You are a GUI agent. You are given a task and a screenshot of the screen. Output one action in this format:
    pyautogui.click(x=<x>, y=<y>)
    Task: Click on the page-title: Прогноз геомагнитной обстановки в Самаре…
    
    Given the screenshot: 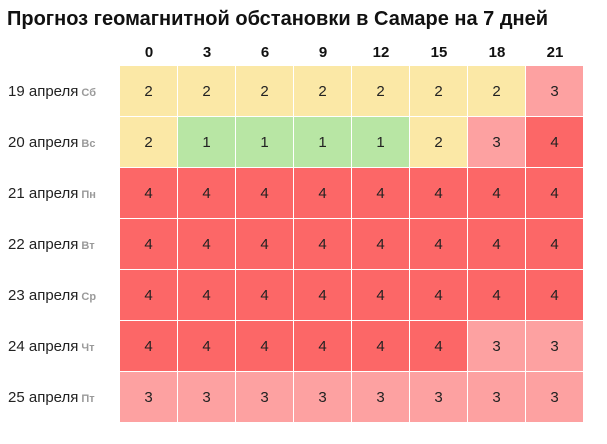 What is the action you would take?
    pyautogui.click(x=278, y=19)
    